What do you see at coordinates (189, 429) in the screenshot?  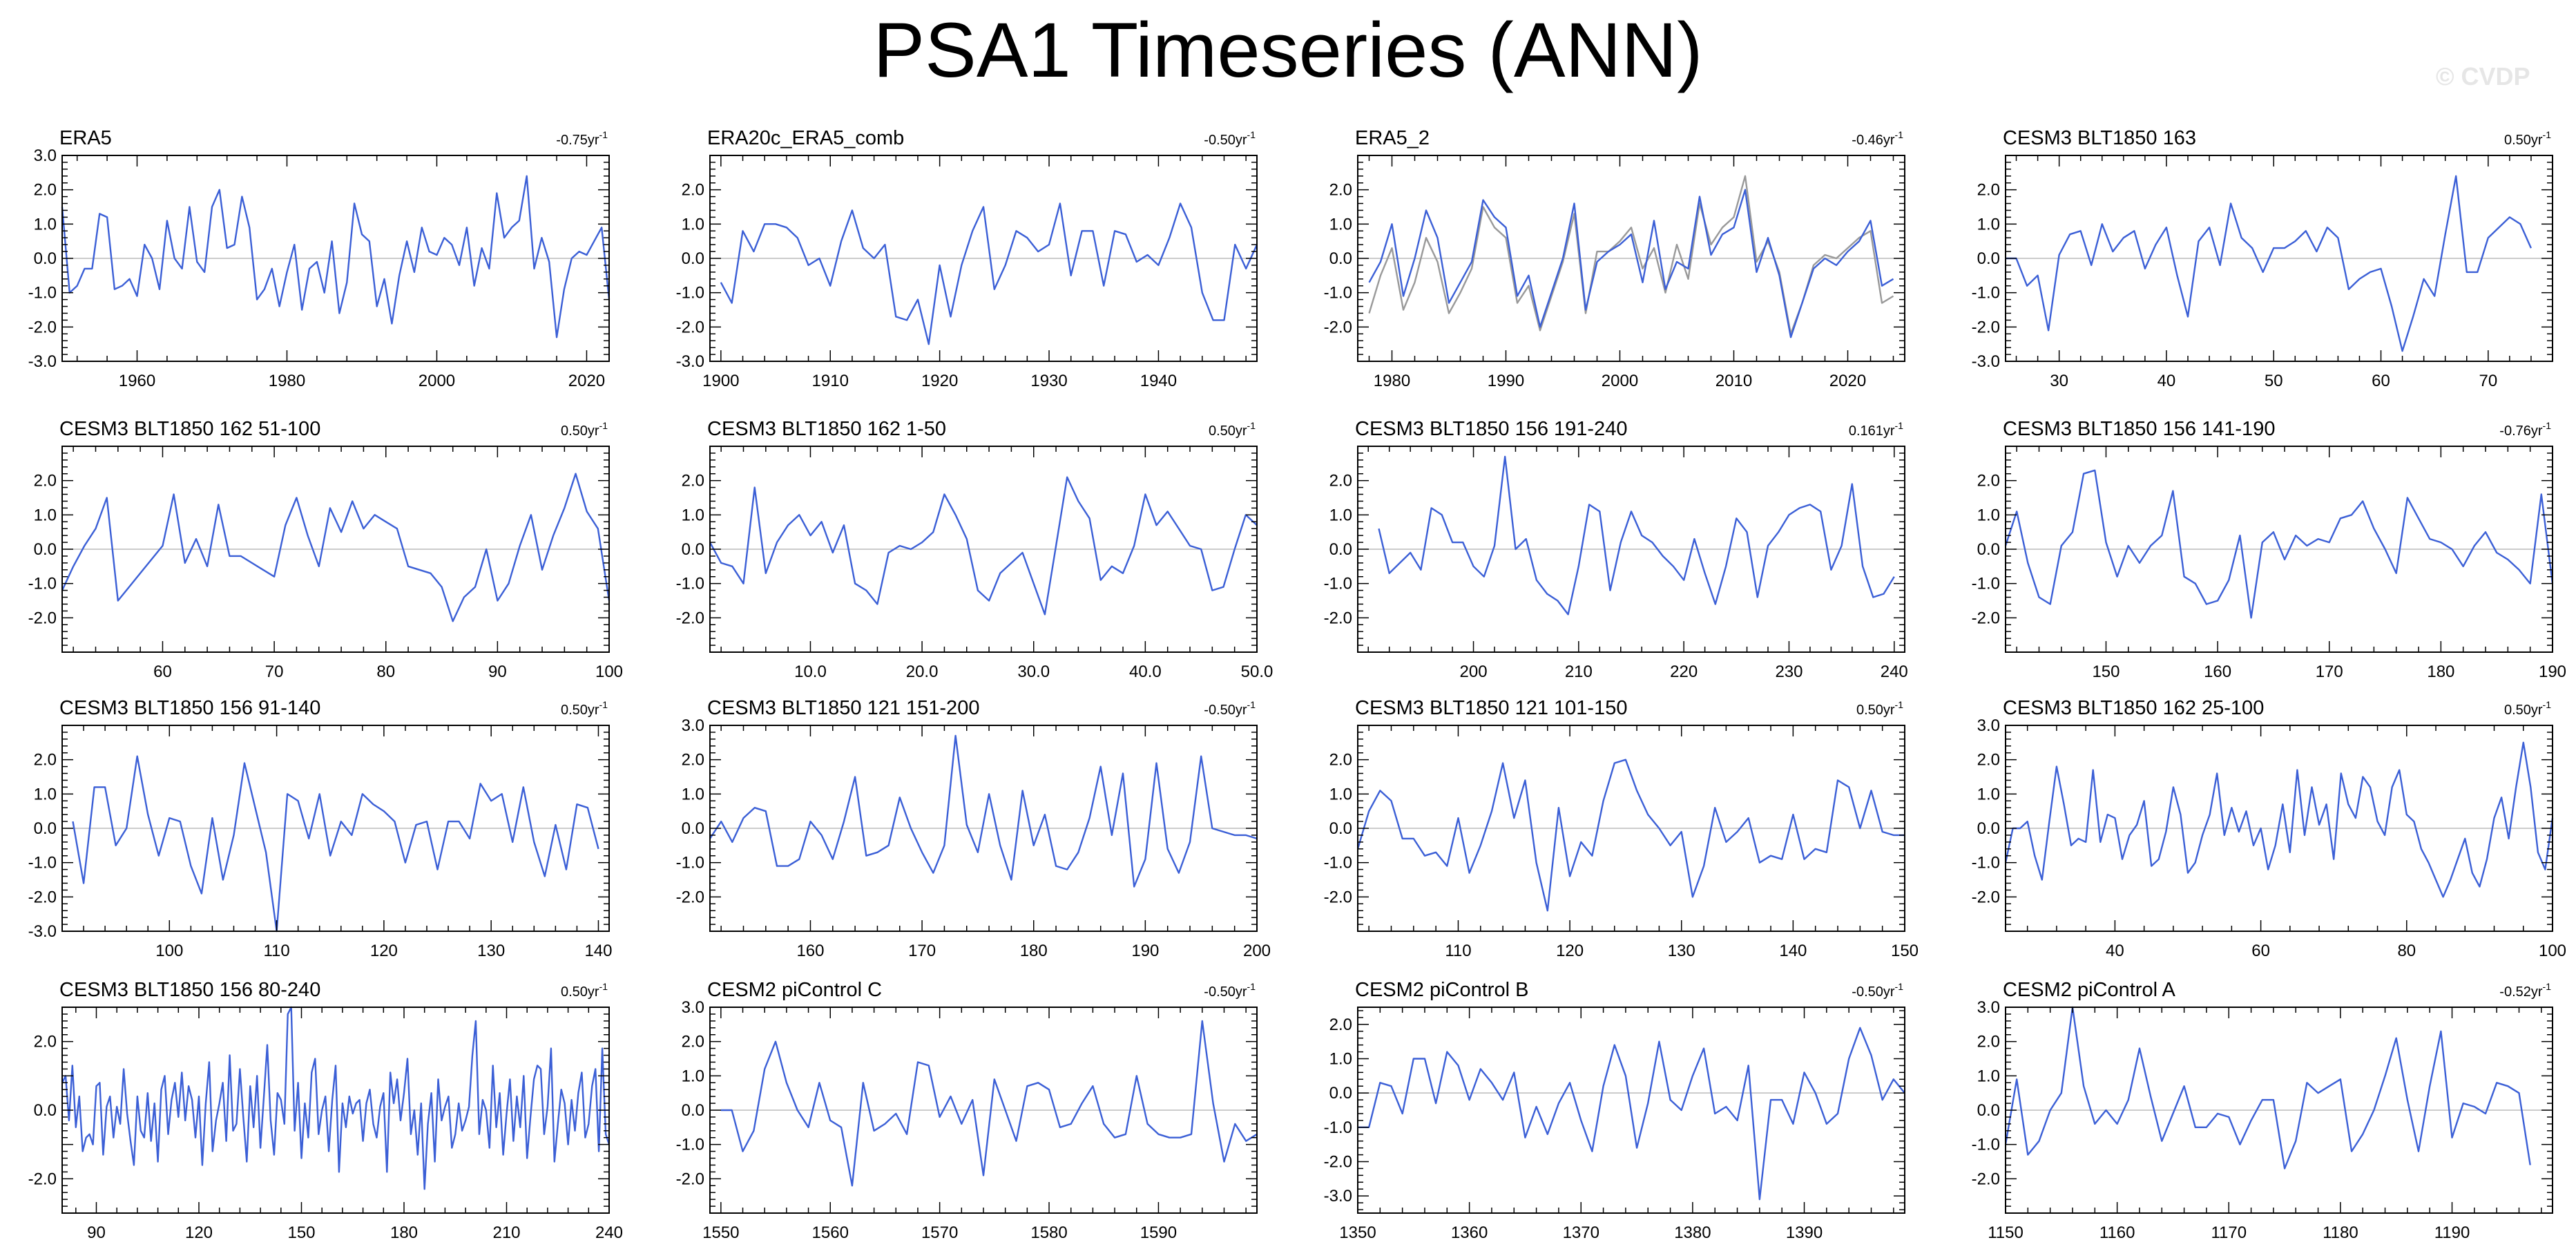 I see `chart-title: CESM3 BLT1850 162 51-100` at bounding box center [189, 429].